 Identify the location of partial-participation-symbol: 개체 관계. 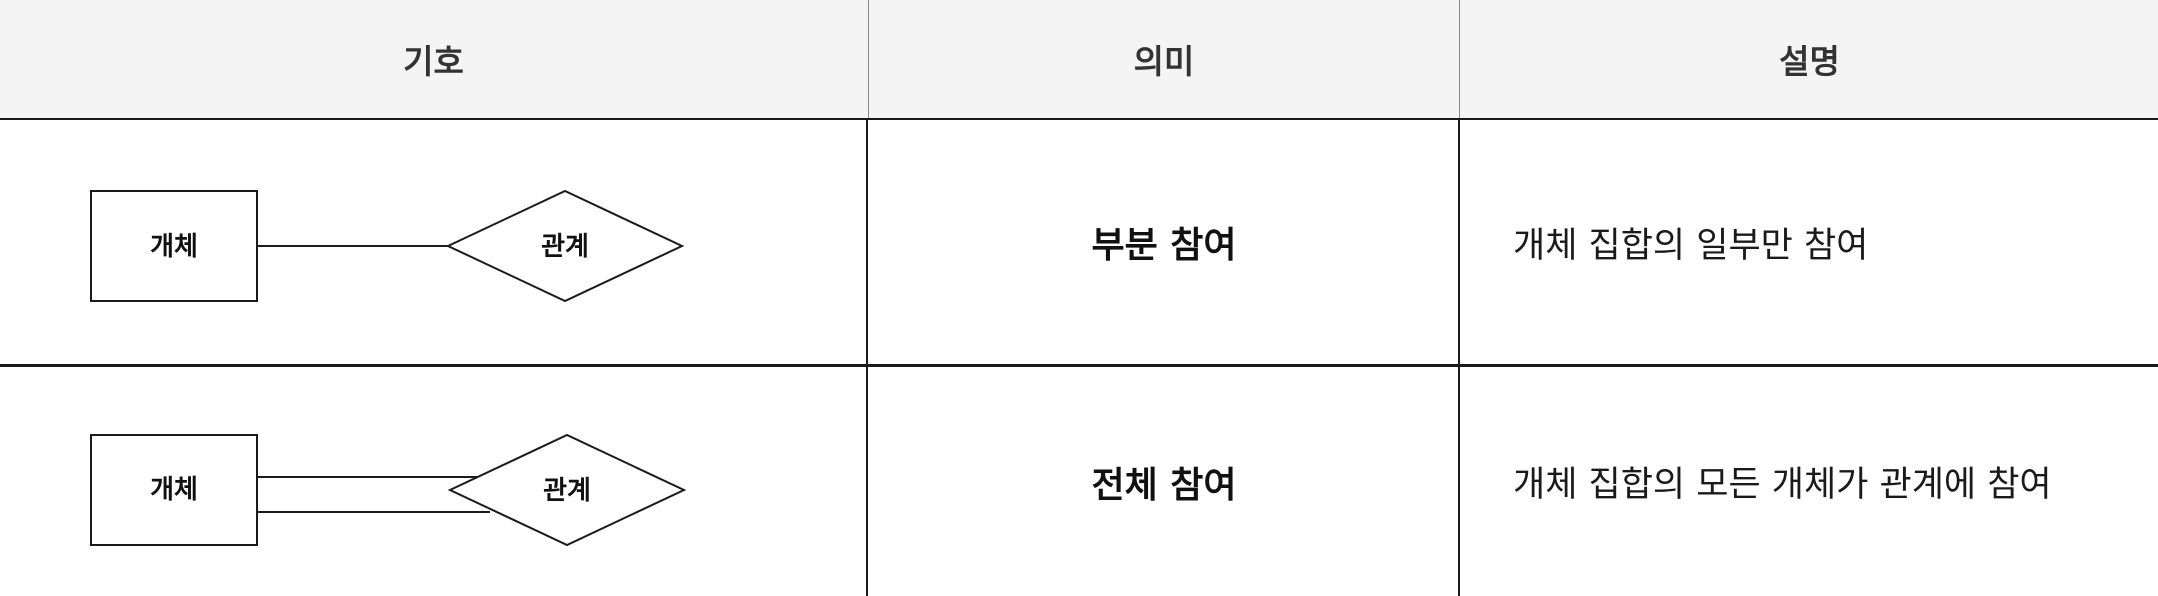
(387, 246).